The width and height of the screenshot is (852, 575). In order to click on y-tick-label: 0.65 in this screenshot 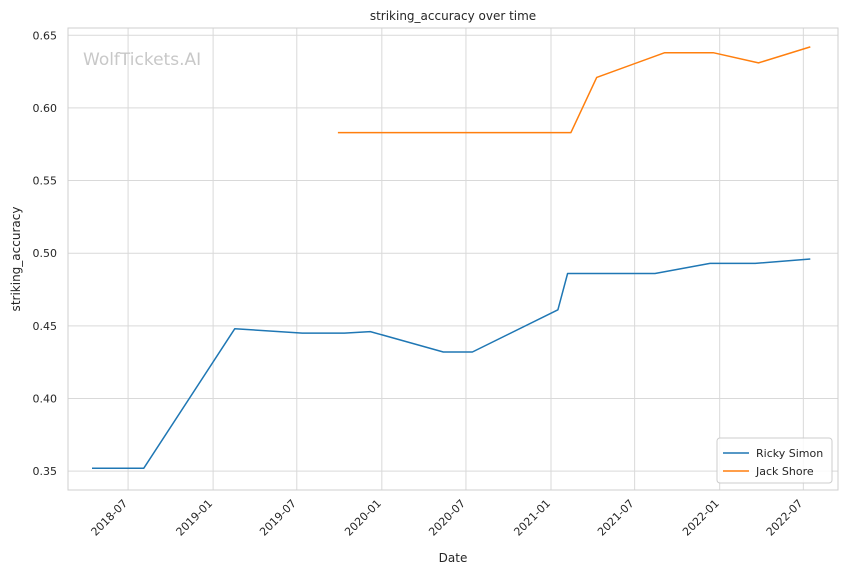, I will do `click(45, 35)`.